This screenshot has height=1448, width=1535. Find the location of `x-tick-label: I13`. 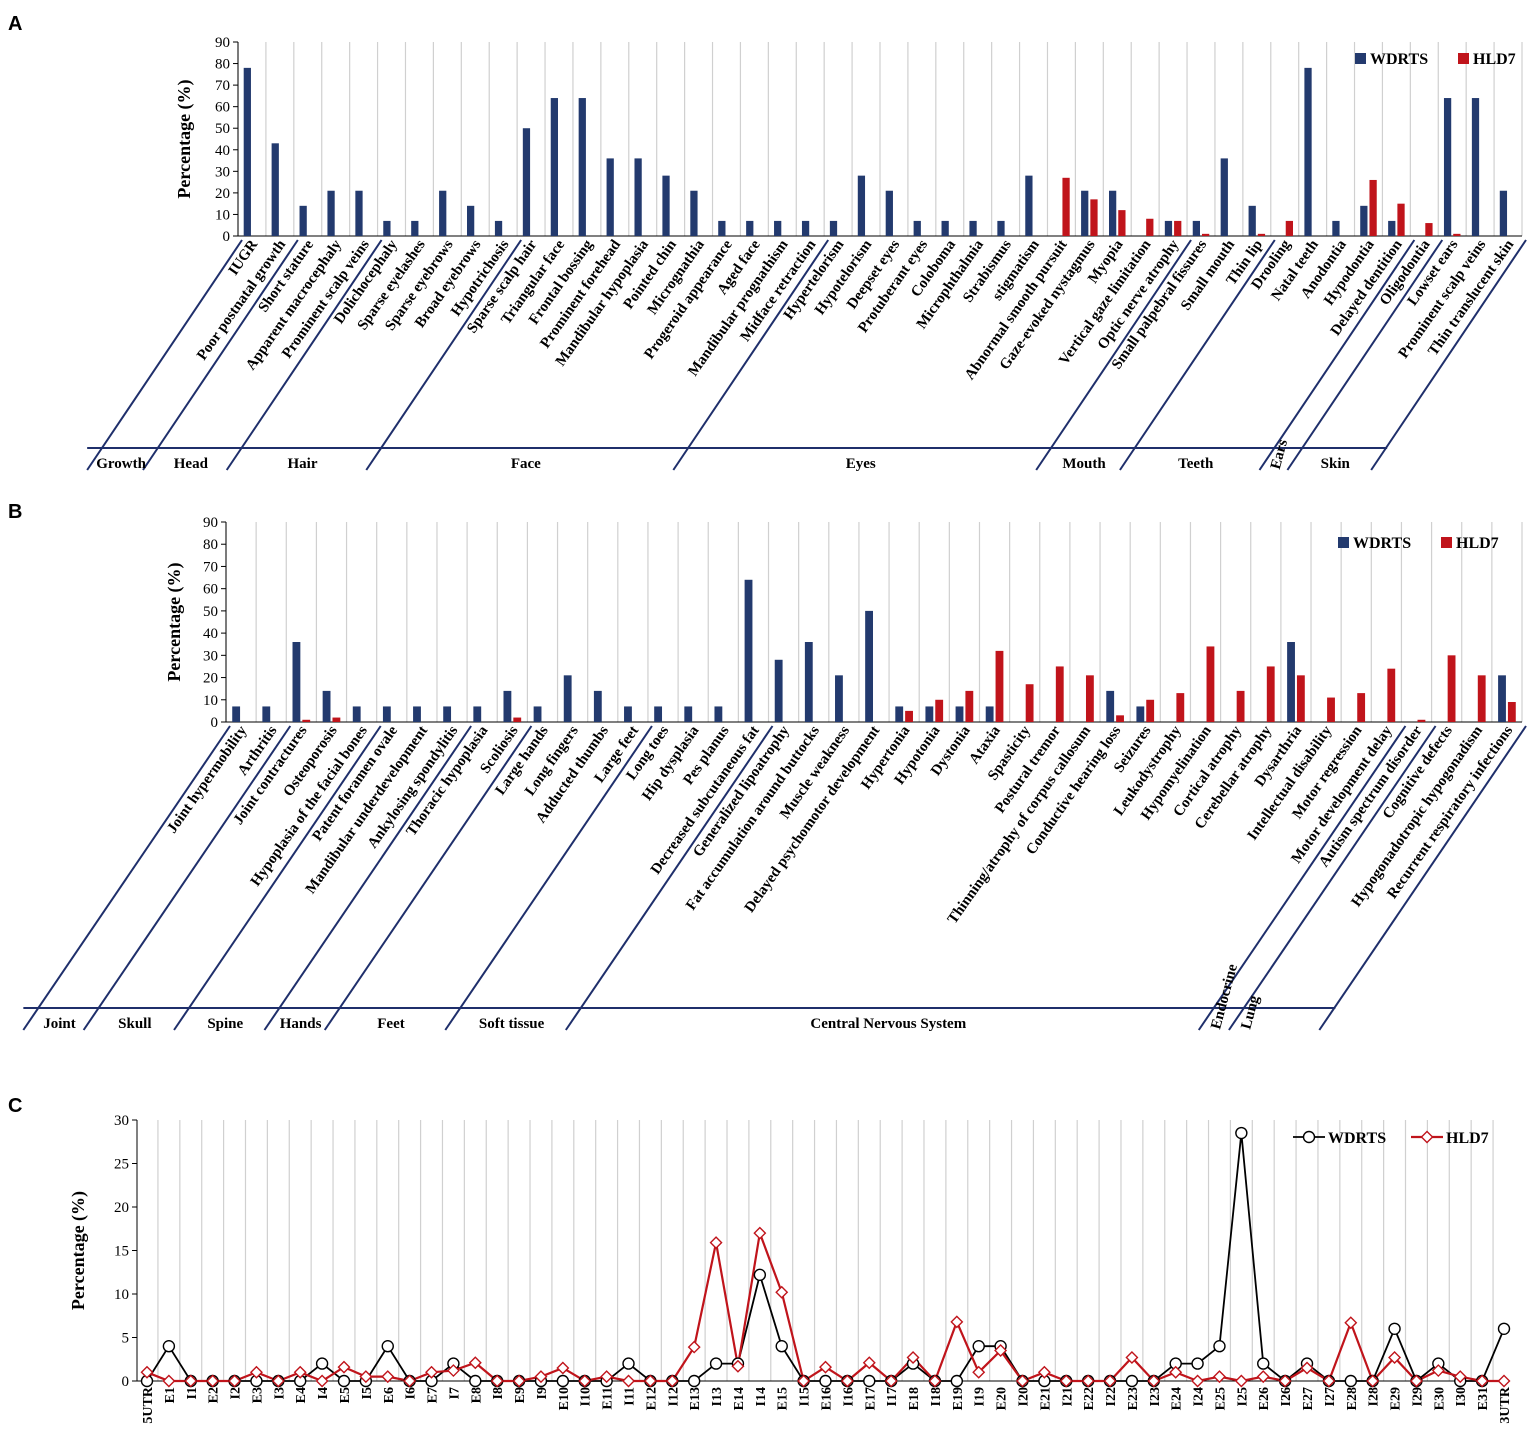

x-tick-label: I13 is located at coordinates (717, 1396).